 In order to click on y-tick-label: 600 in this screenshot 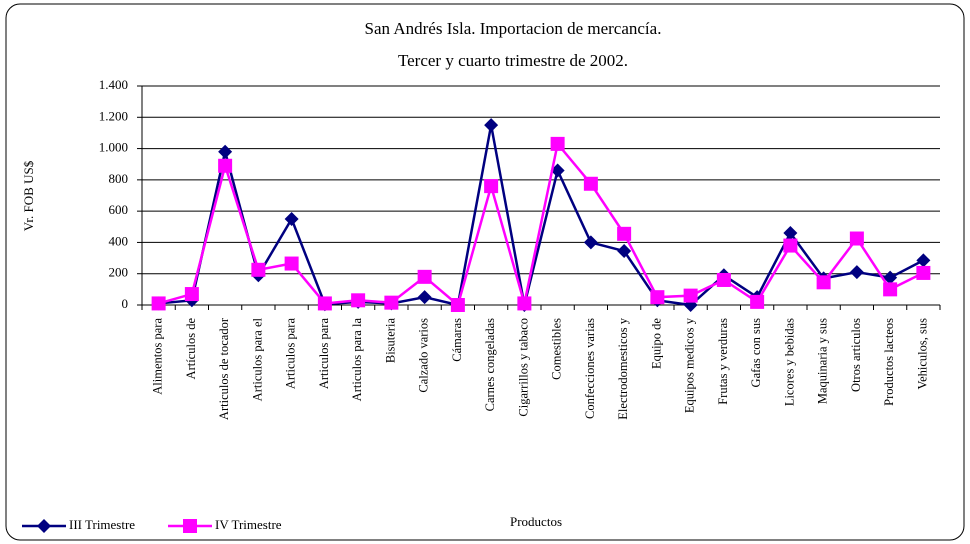, I will do `click(119, 209)`.